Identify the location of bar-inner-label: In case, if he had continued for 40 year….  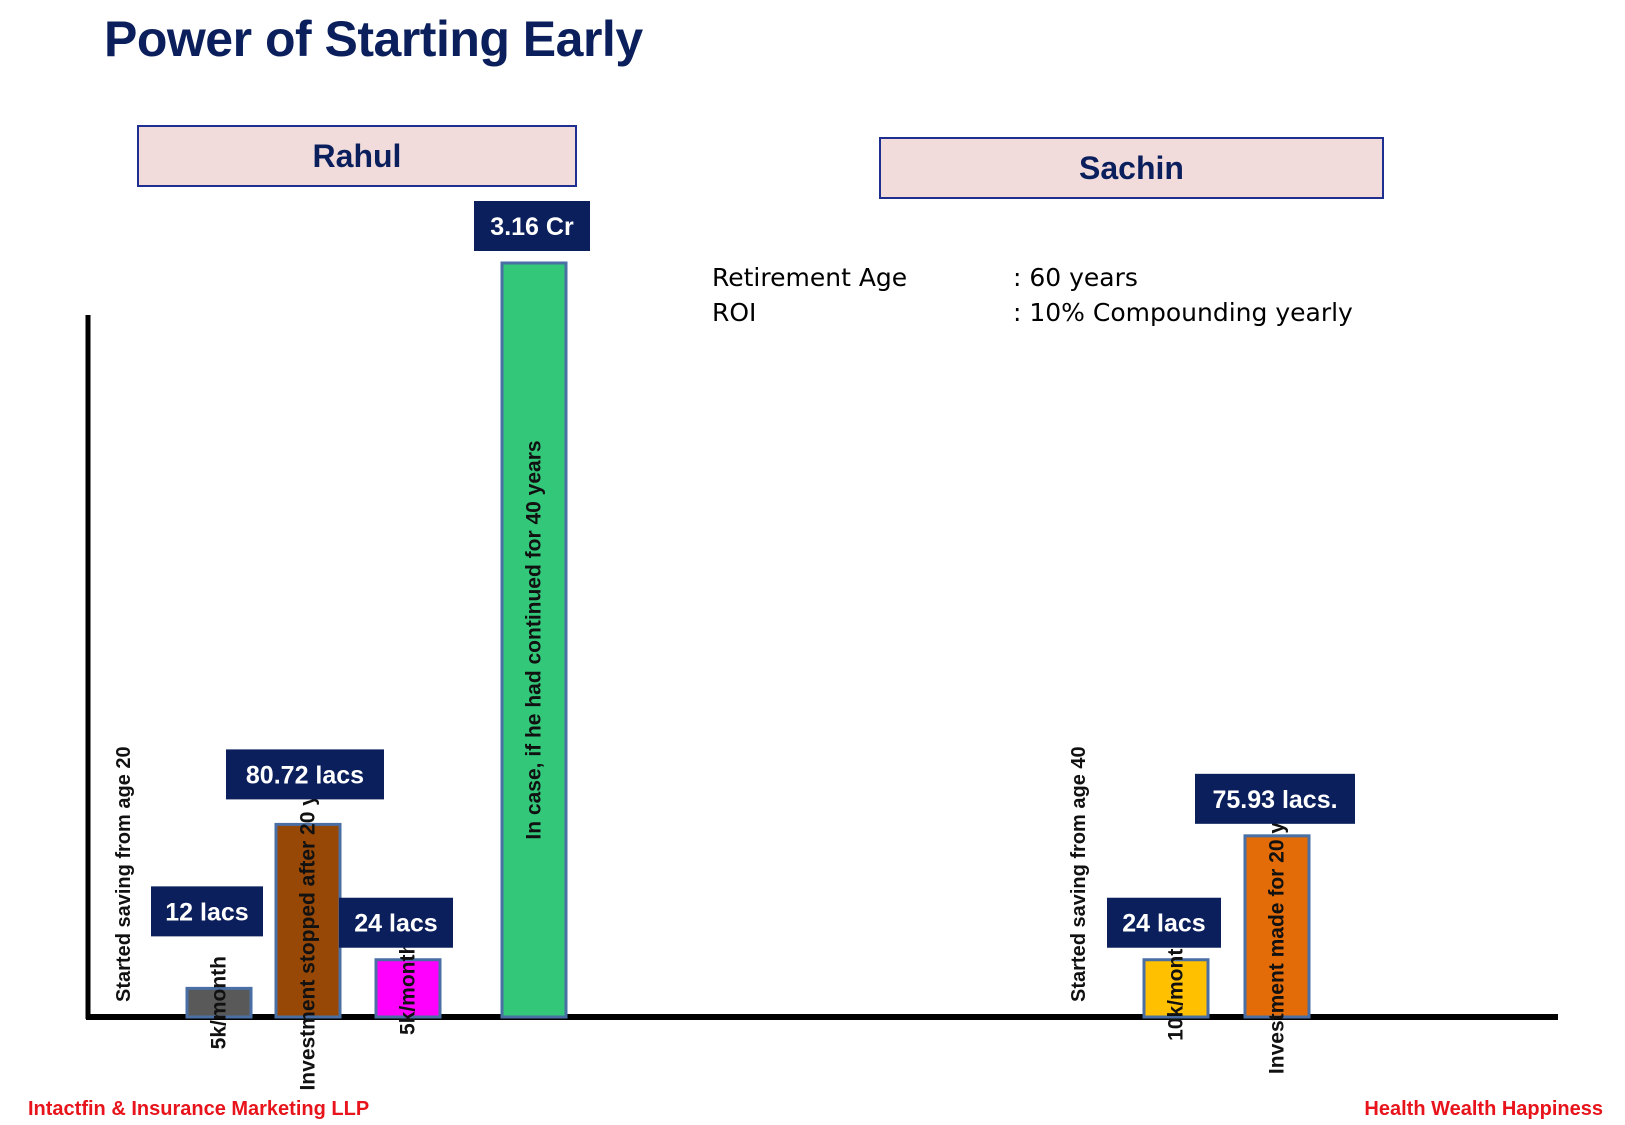
(534, 639).